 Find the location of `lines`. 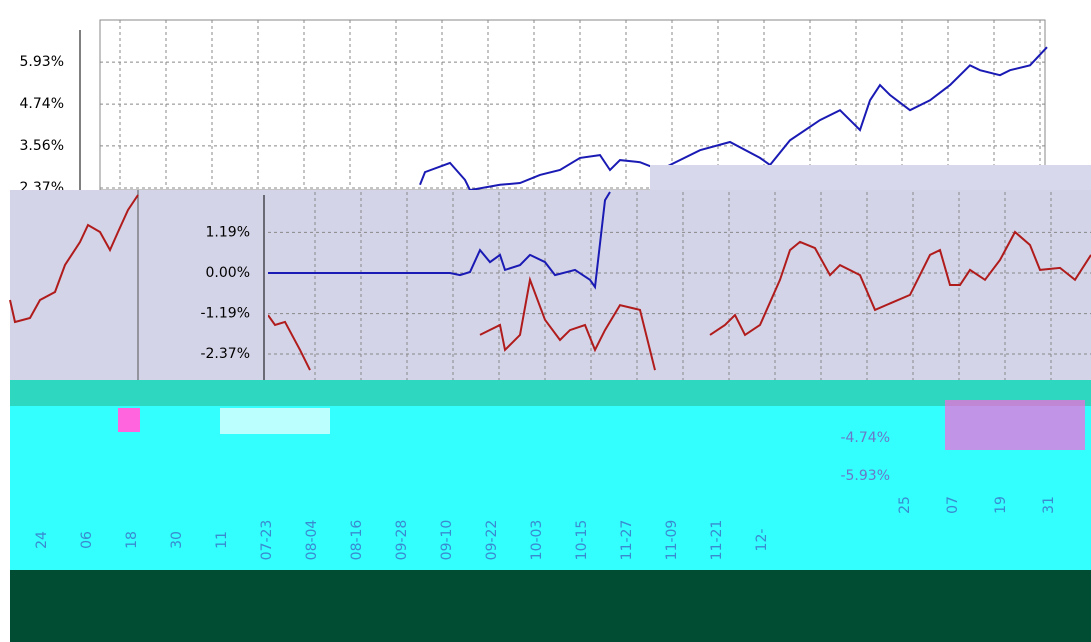

lines is located at coordinates (733, 118).